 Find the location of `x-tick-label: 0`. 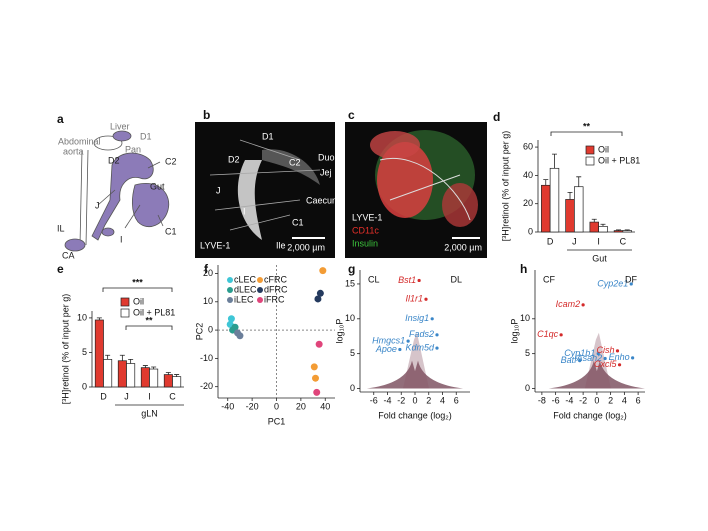

x-tick-label: 0 is located at coordinates (276, 406).